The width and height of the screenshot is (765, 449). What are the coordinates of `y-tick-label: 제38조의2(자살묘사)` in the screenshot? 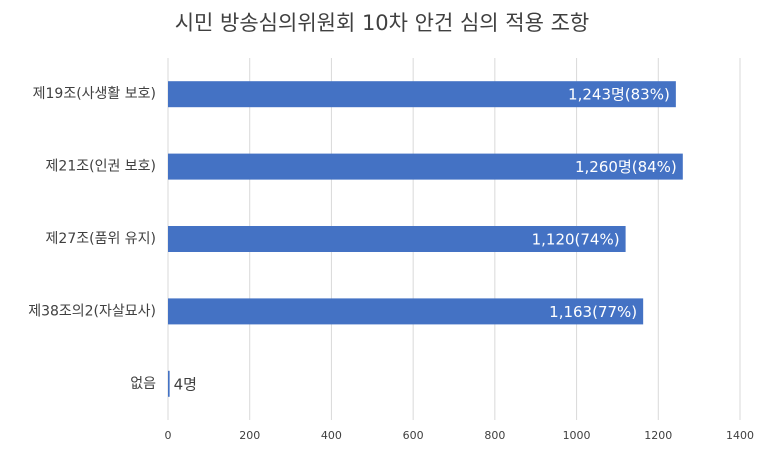 It's located at (92, 311).